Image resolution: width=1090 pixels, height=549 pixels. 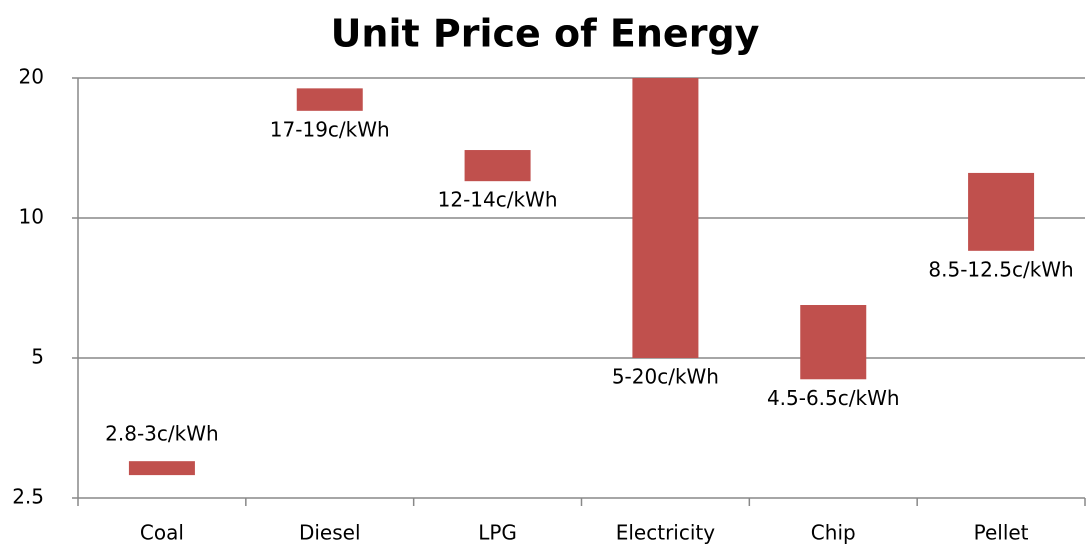 What do you see at coordinates (162, 434) in the screenshot?
I see `data-label: 2.8-3c/kWh` at bounding box center [162, 434].